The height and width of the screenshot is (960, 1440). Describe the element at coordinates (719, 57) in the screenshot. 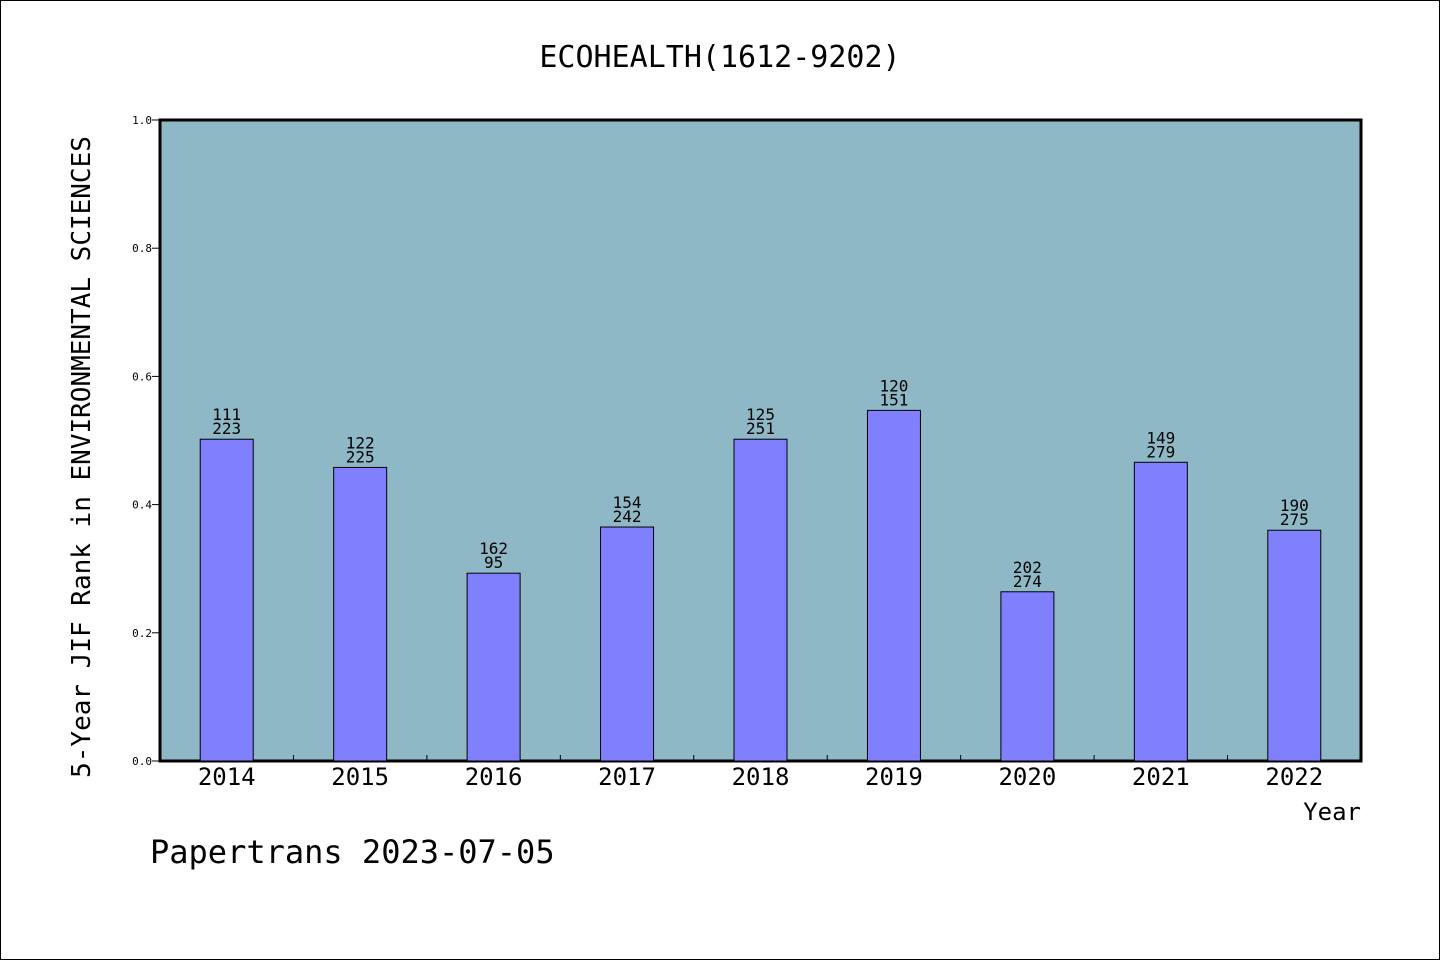

I see `chart-title: ECOHEALTH(1612-9202)` at that location.